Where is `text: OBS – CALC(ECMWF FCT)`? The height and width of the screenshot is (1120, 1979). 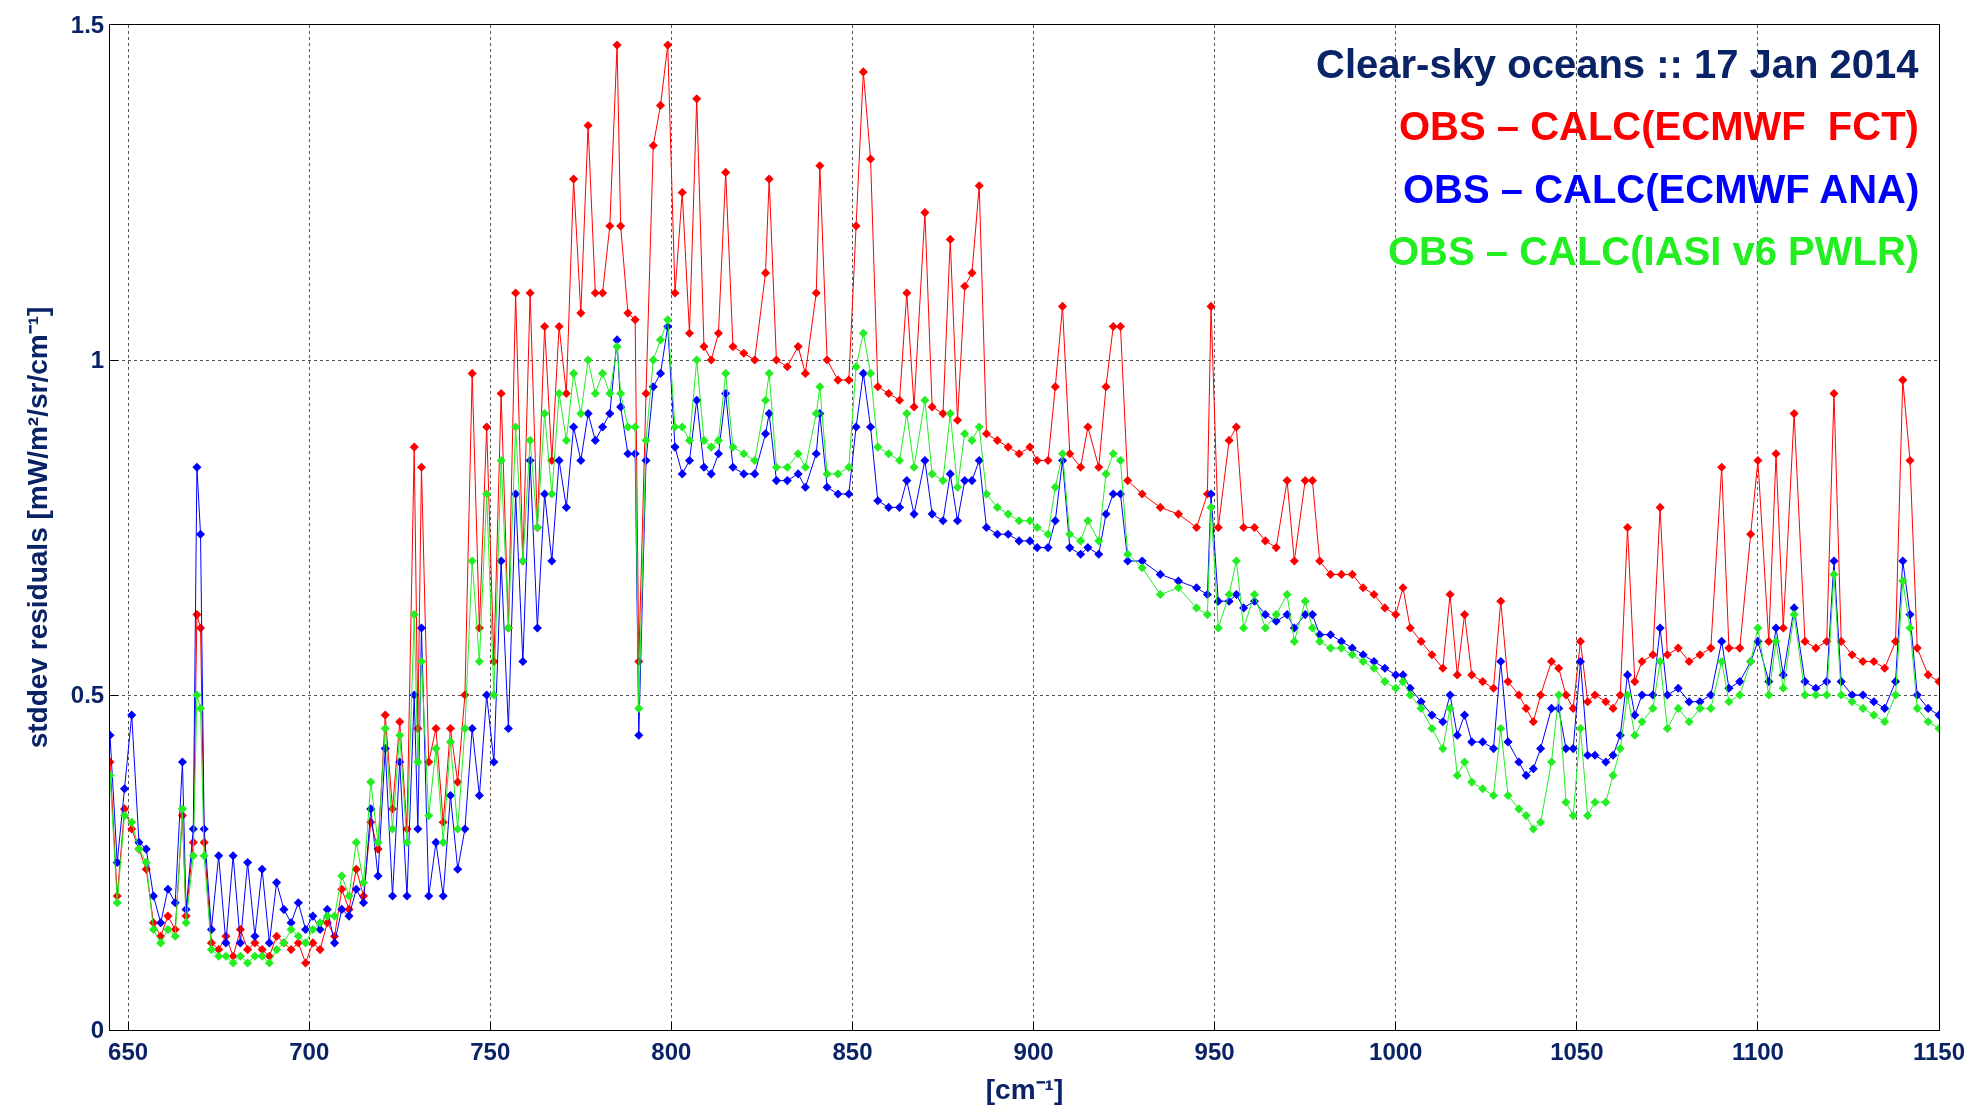
text: OBS – CALC(ECMWF FCT) is located at coordinates (1659, 126).